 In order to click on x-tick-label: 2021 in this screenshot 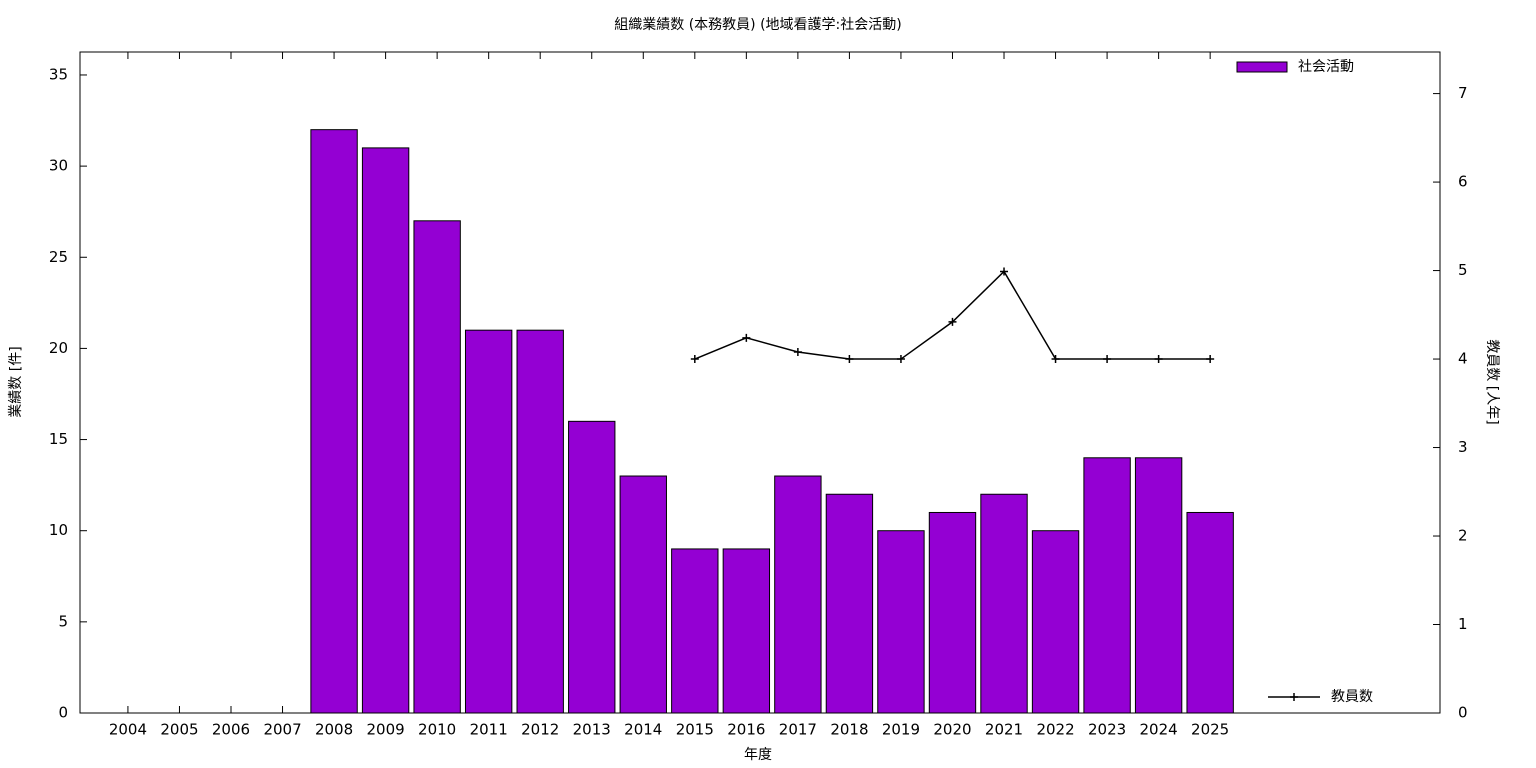, I will do `click(1004, 730)`.